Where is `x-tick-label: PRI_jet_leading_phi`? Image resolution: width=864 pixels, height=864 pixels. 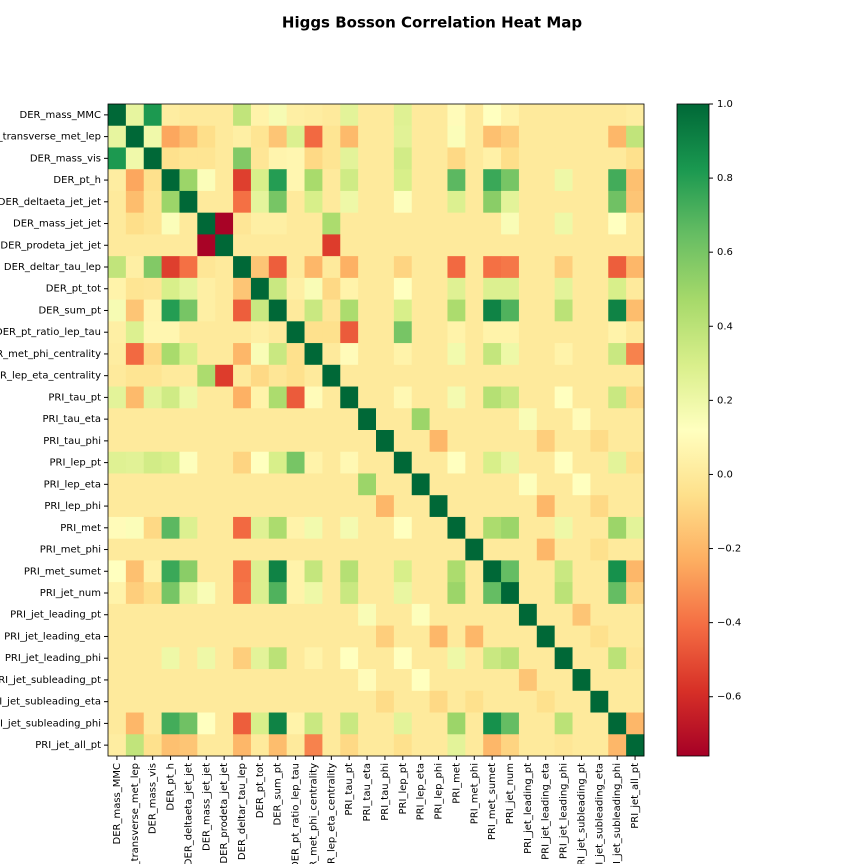
x-tick-label: PRI_jet_leading_phi is located at coordinates (564, 811).